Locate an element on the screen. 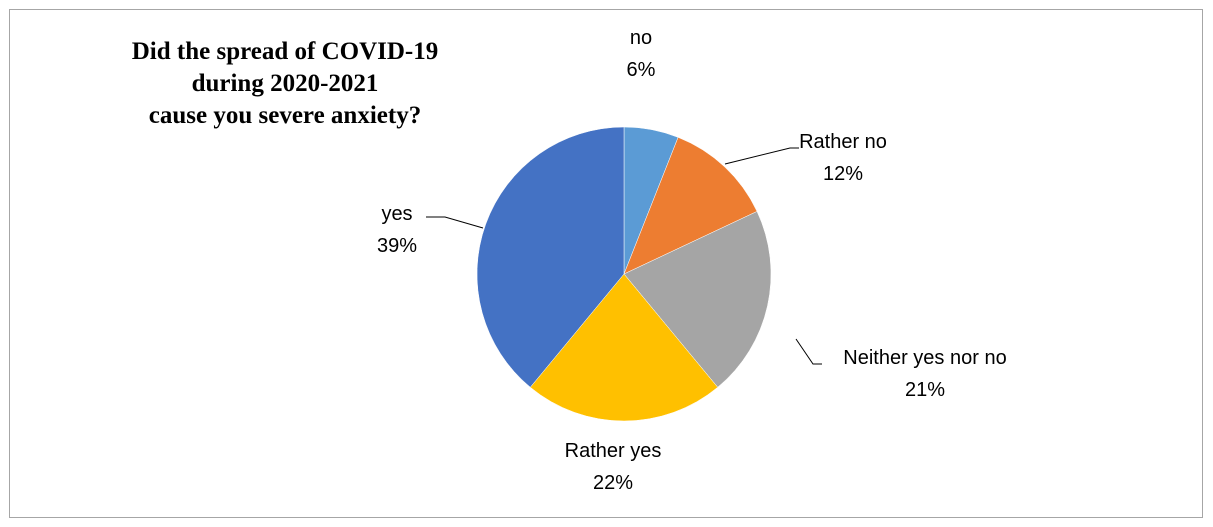  pie-slice-neither-yes-nor-no is located at coordinates (697, 299).